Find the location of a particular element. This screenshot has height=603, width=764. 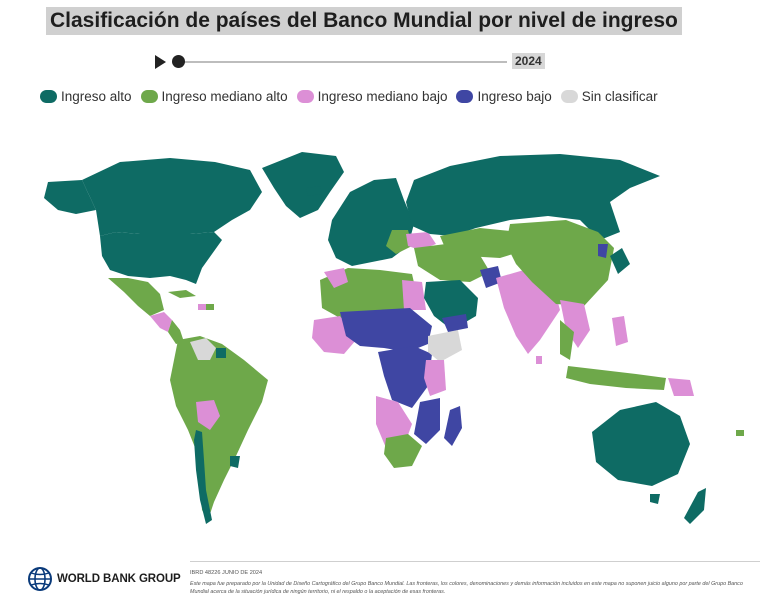

legend-item-upper-middle-income: Ingreso mediano alto is located at coordinates (214, 96).